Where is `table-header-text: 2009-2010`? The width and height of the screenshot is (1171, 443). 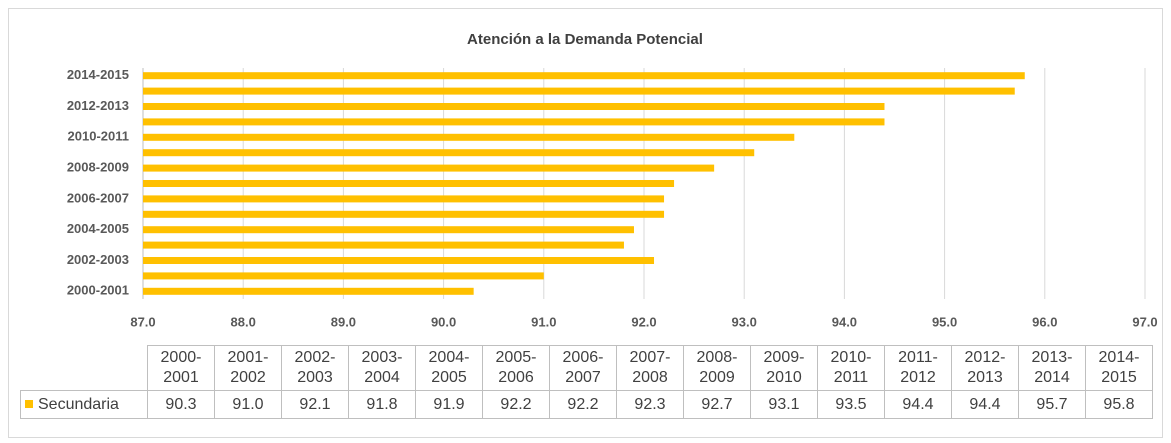 table-header-text: 2009-2010 is located at coordinates (784, 367).